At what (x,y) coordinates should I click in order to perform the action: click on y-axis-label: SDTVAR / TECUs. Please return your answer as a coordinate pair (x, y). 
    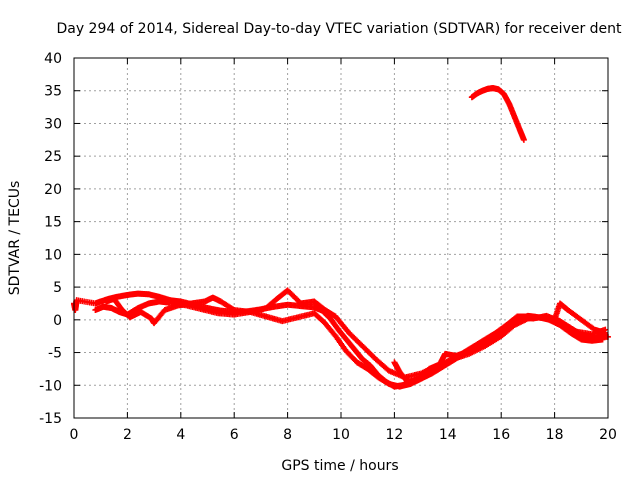
    Looking at the image, I should click on (15, 238).